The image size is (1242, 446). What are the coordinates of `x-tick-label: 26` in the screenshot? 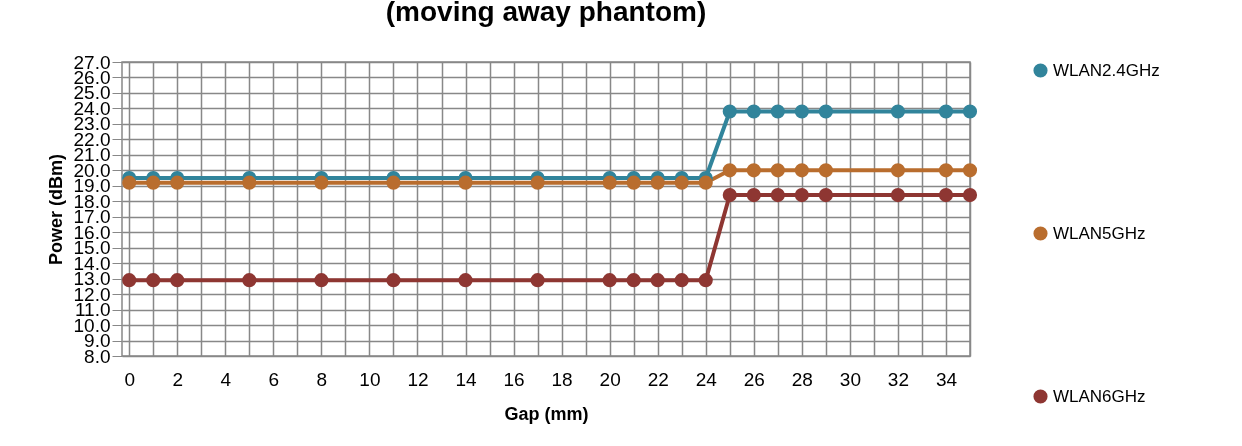 It's located at (754, 379).